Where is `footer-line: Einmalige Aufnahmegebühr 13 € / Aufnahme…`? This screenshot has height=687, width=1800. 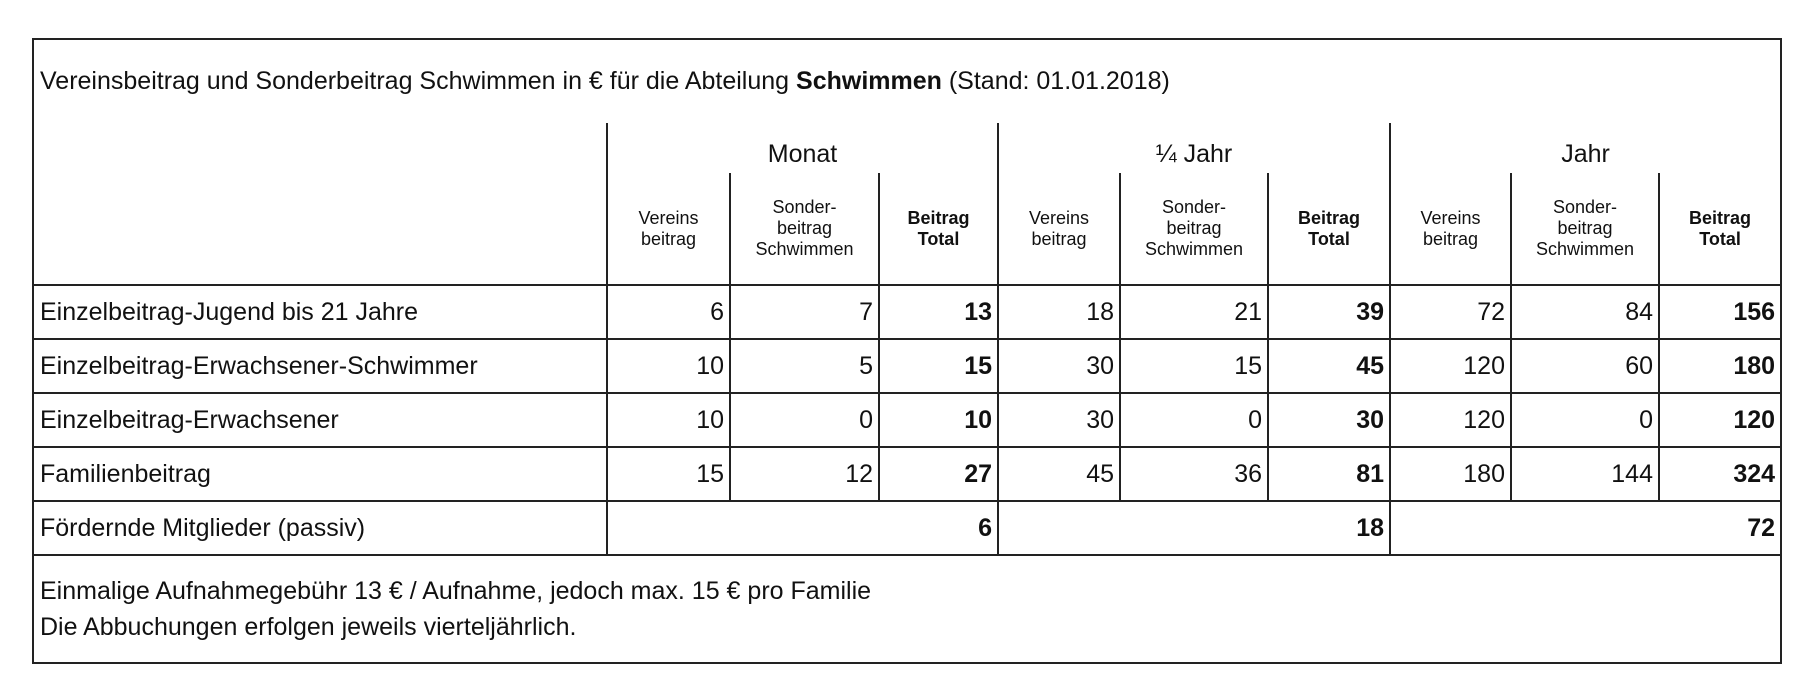
footer-line: Einmalige Aufnahmegebühr 13 € / Aufnahme… is located at coordinates (456, 590).